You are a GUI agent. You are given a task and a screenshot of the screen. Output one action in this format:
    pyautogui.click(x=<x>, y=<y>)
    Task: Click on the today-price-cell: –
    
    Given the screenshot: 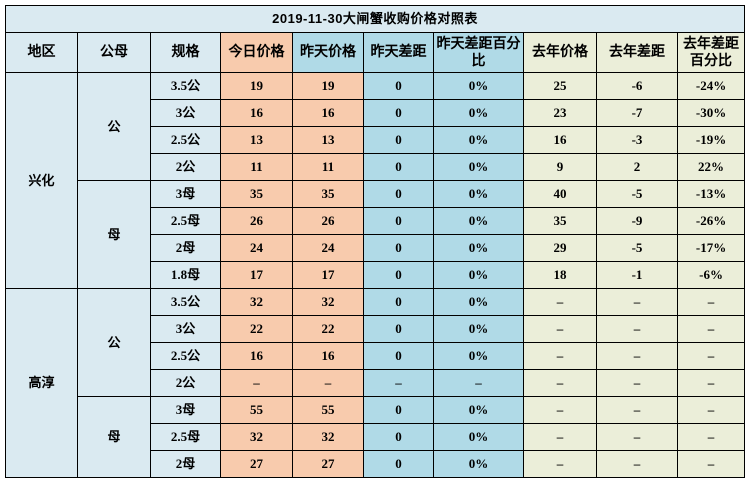 What is the action you would take?
    pyautogui.click(x=256, y=383)
    